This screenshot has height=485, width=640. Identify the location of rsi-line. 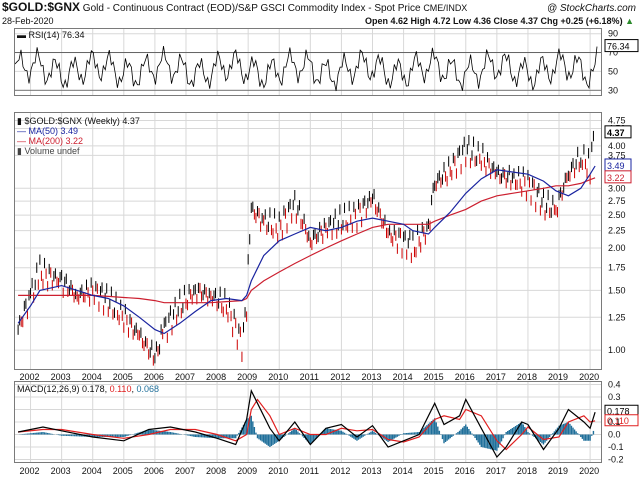
(306, 68).